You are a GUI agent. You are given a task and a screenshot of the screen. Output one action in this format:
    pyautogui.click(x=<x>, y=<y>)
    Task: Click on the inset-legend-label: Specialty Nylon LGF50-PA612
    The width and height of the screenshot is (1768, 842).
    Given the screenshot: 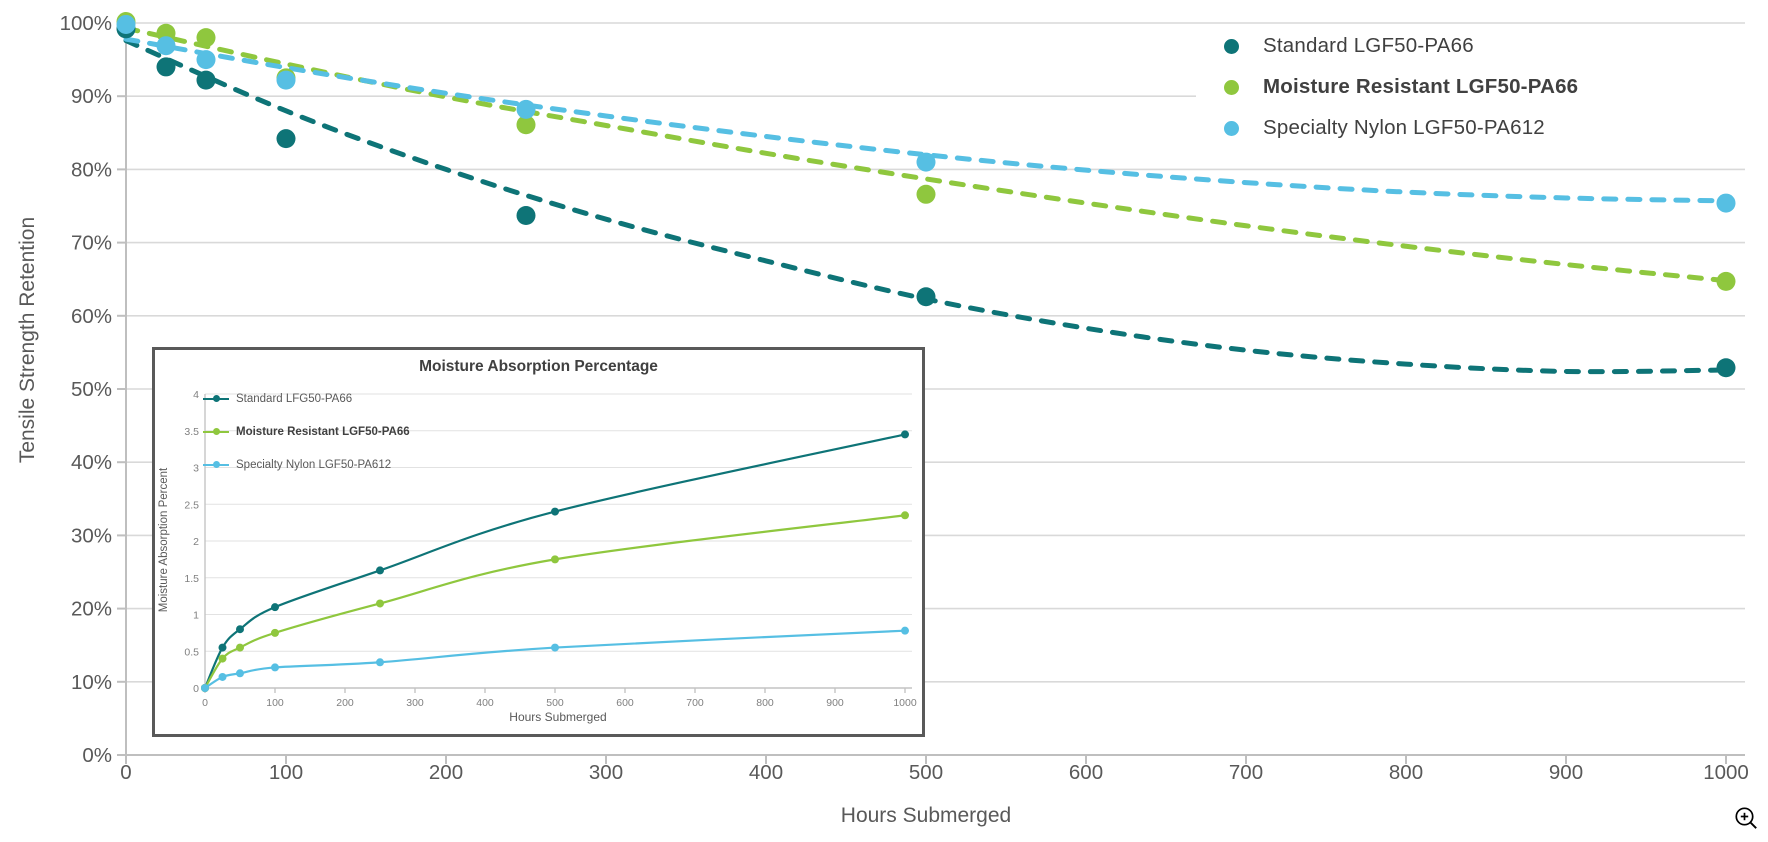 What is the action you would take?
    pyautogui.click(x=314, y=464)
    